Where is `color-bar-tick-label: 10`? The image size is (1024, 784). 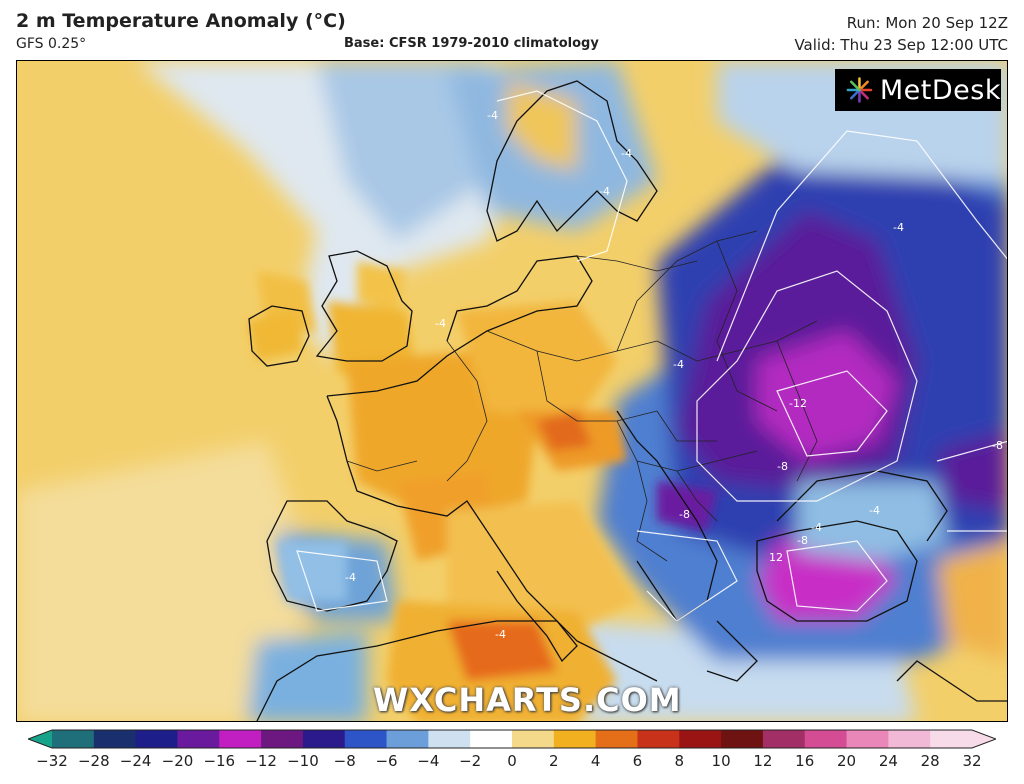 color-bar-tick-label: 10 is located at coordinates (721, 761).